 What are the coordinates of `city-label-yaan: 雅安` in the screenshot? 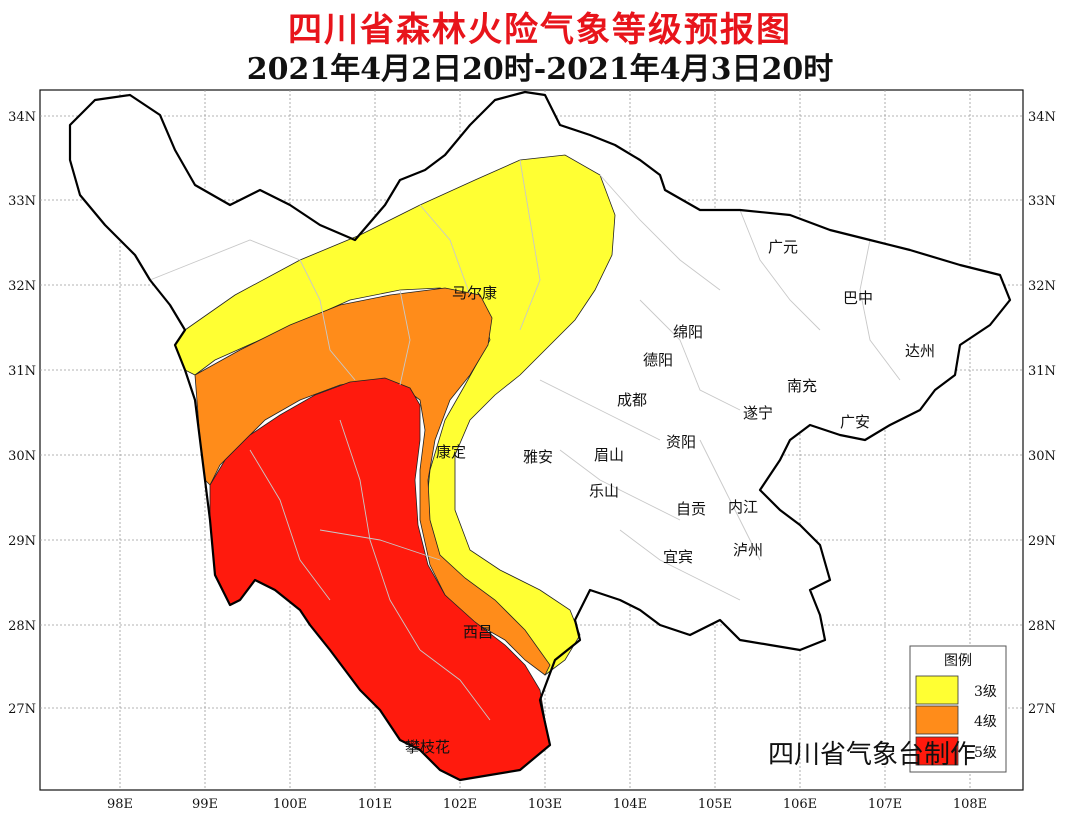 It's located at (538, 457).